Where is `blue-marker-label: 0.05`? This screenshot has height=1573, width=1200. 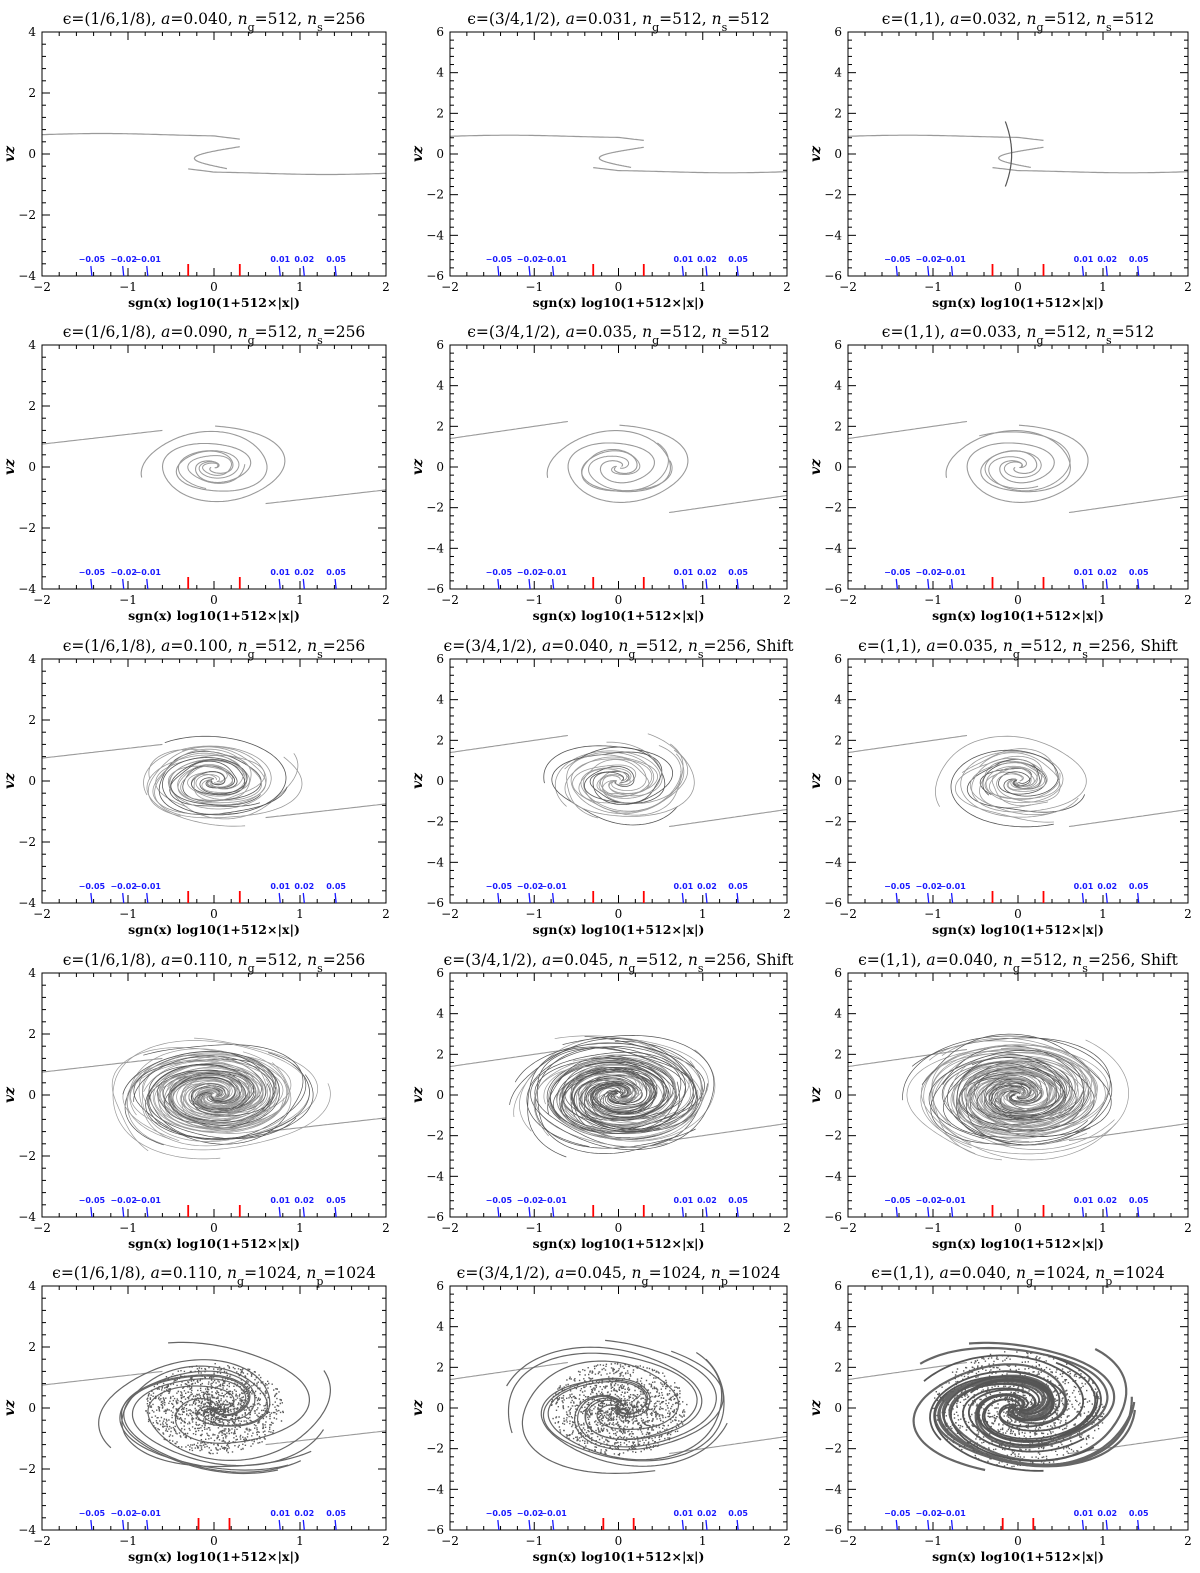 blue-marker-label: 0.05 is located at coordinates (336, 572).